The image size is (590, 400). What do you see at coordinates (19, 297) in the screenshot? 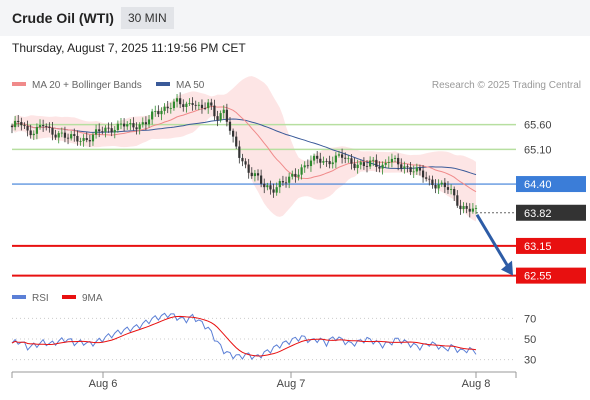
I see `rsi-swatch` at bounding box center [19, 297].